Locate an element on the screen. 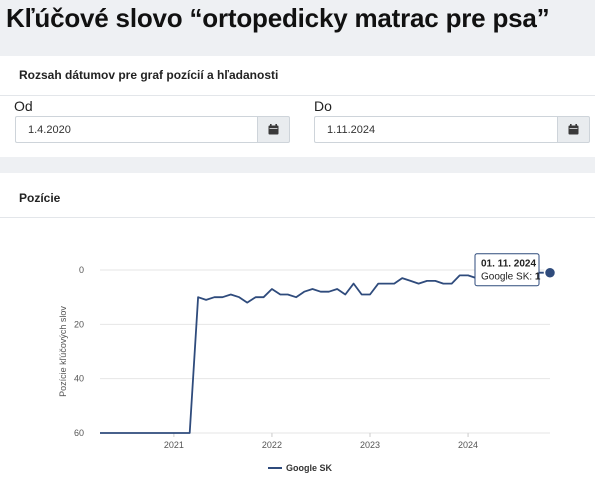 The height and width of the screenshot is (480, 595). y-tick-label: 0 is located at coordinates (81, 270).